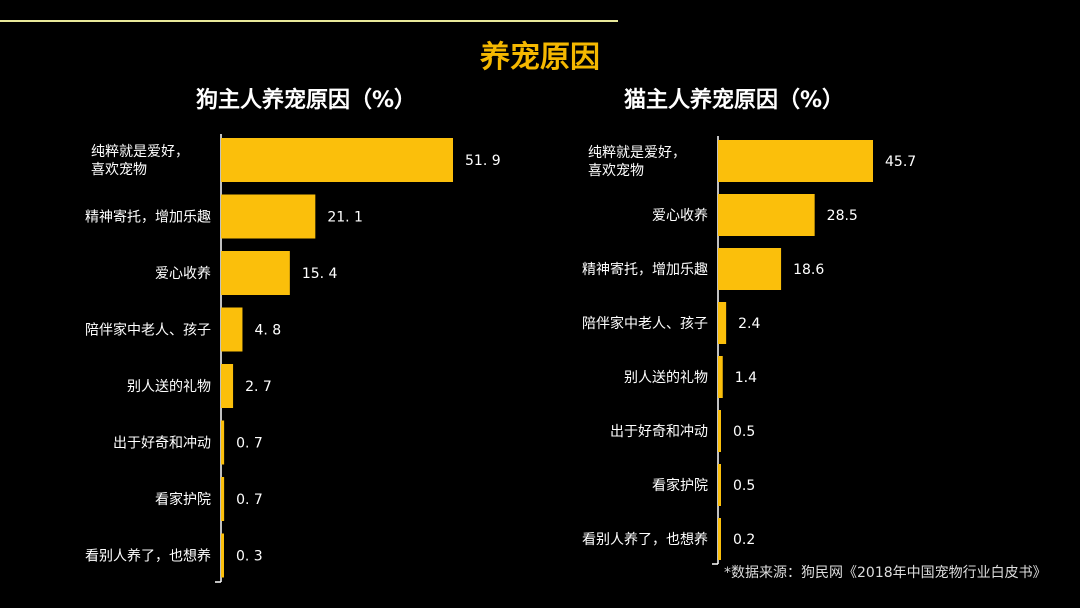 This screenshot has height=608, width=1080. I want to click on cat-category-label: 看家护院, so click(680, 485).